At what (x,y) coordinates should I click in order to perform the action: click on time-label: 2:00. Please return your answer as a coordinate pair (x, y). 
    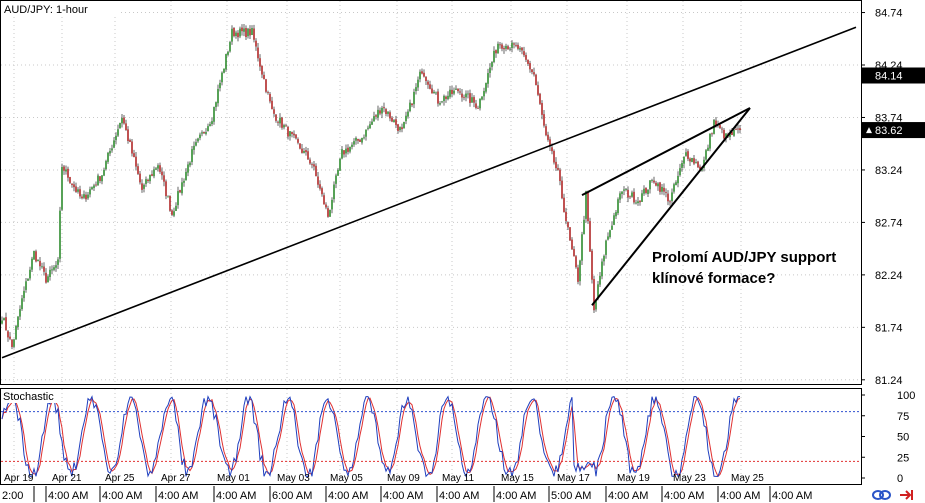
    Looking at the image, I should click on (12, 496).